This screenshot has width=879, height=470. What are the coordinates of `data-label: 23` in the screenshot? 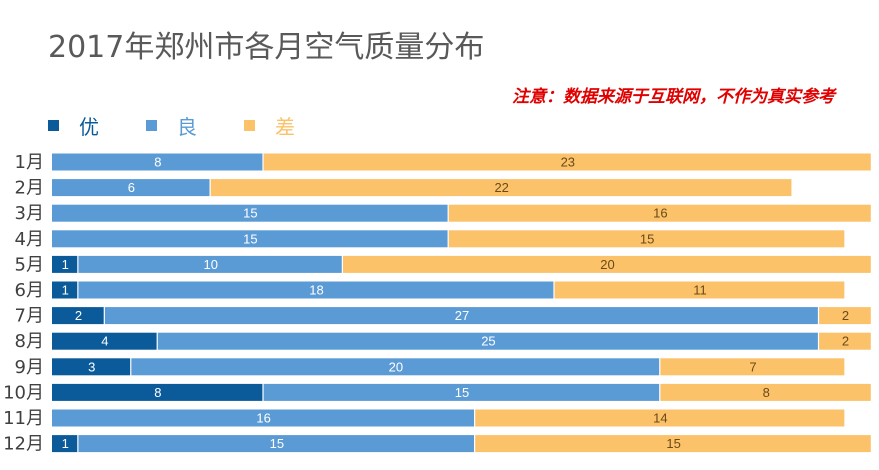 It's located at (568, 162).